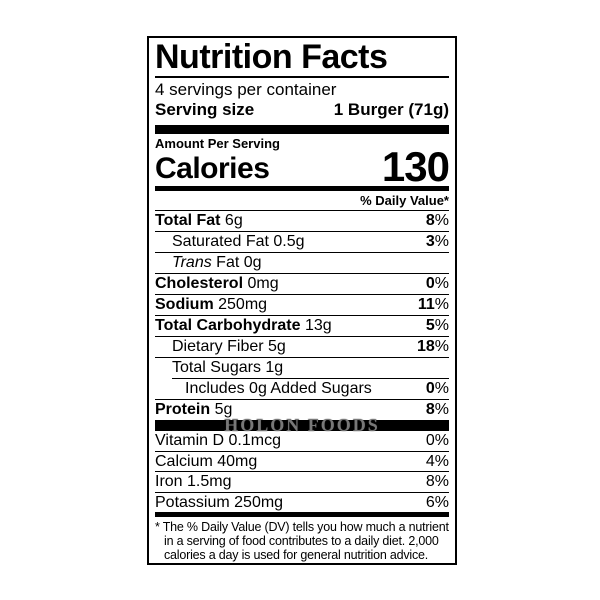 The image size is (600, 600). What do you see at coordinates (217, 283) in the screenshot?
I see `nutrient-name: Cholesterol 0mg` at bounding box center [217, 283].